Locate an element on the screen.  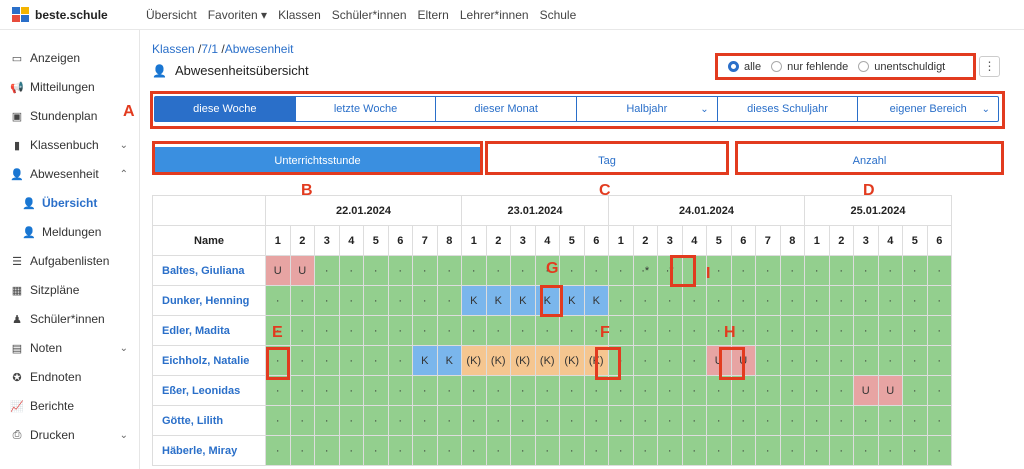
sidebar-item-anzeigen: ▭ Anzeigen is located at coordinates (71, 58).